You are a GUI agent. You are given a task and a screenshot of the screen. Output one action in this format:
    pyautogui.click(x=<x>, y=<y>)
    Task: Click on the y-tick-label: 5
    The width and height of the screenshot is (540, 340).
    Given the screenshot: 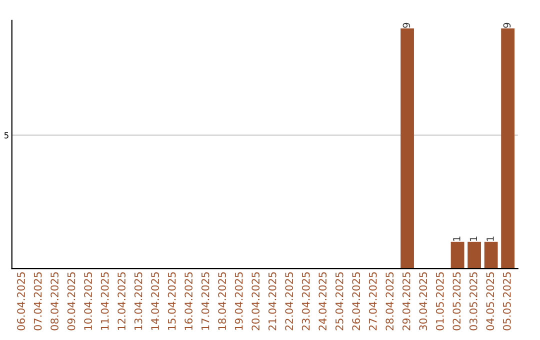 What is the action you would take?
    pyautogui.click(x=6, y=135)
    